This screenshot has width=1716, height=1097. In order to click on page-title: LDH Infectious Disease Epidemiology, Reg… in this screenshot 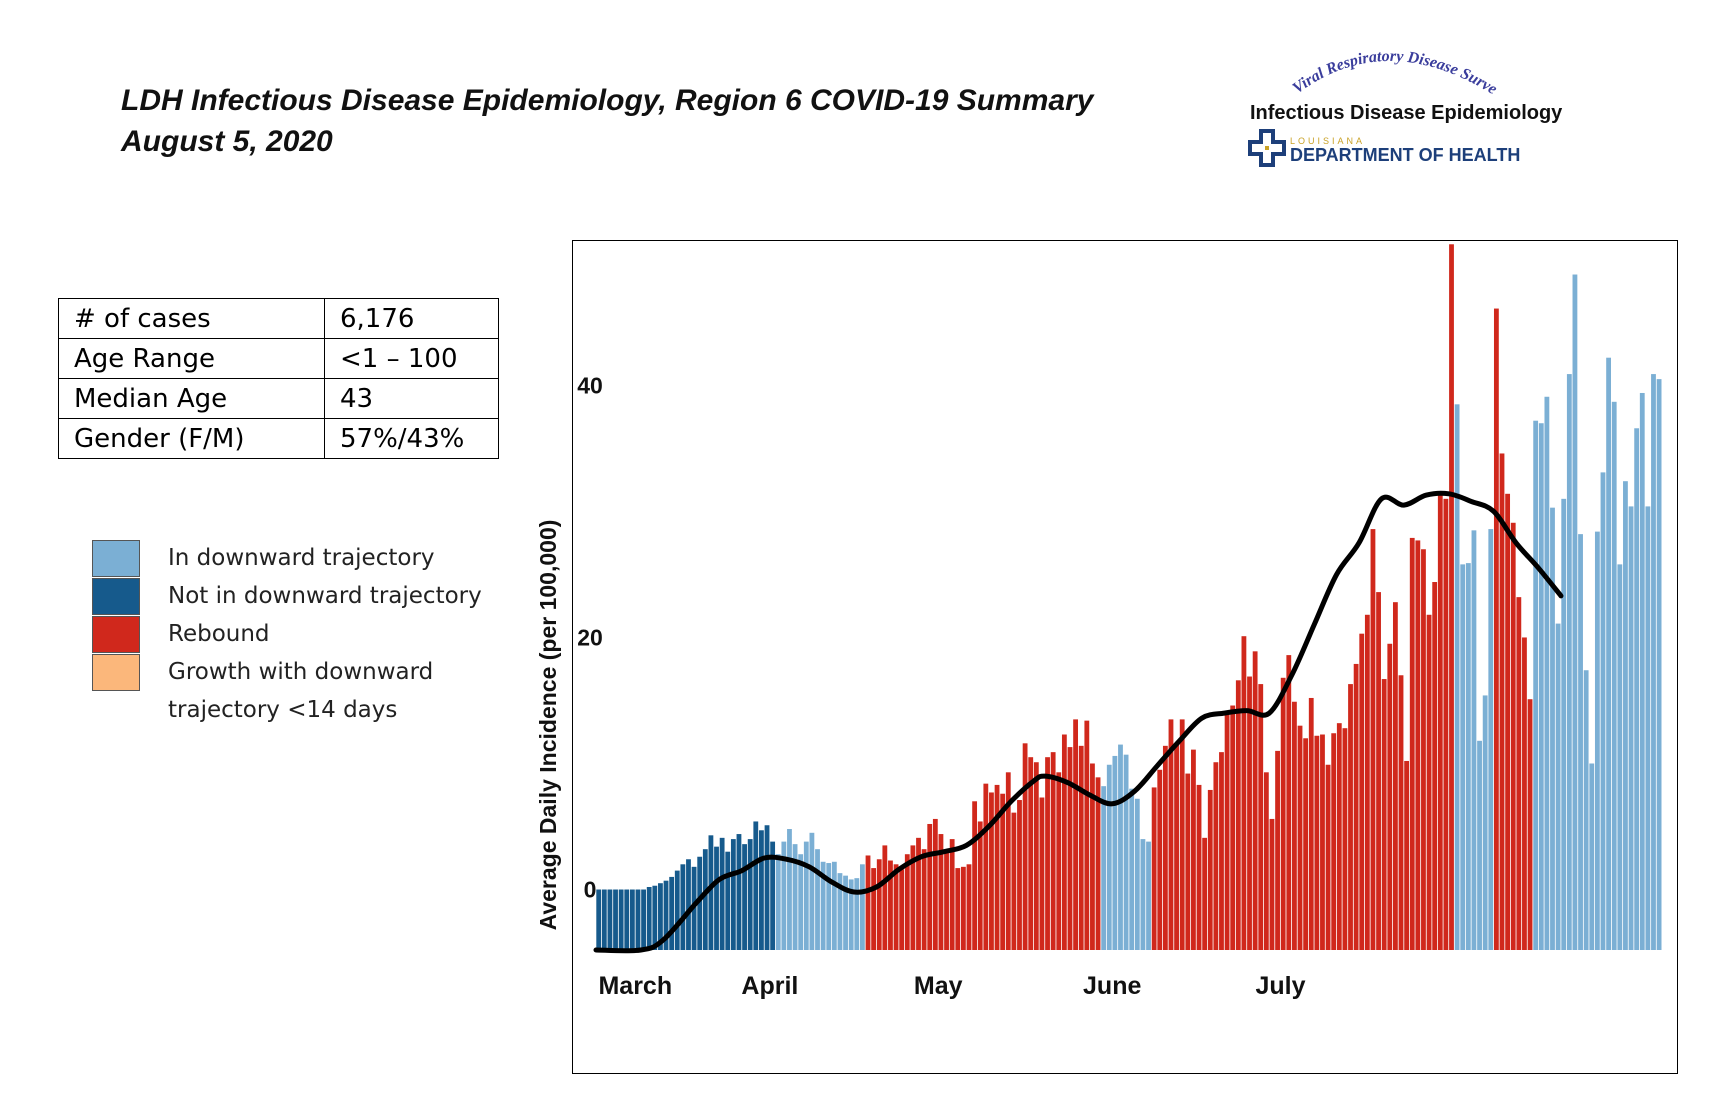, I will do `click(607, 121)`.